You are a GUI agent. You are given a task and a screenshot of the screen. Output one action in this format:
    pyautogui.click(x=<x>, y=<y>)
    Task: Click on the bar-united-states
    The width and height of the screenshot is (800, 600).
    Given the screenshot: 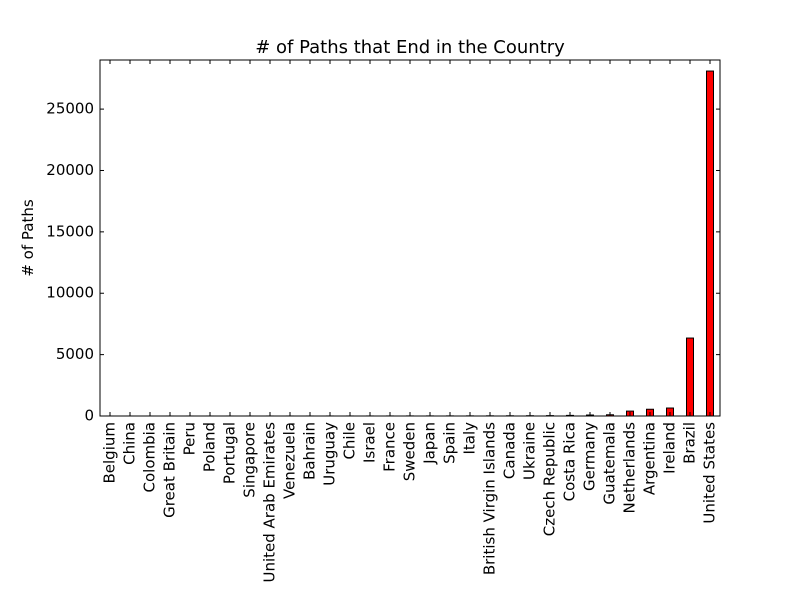 What is the action you would take?
    pyautogui.click(x=710, y=243)
    